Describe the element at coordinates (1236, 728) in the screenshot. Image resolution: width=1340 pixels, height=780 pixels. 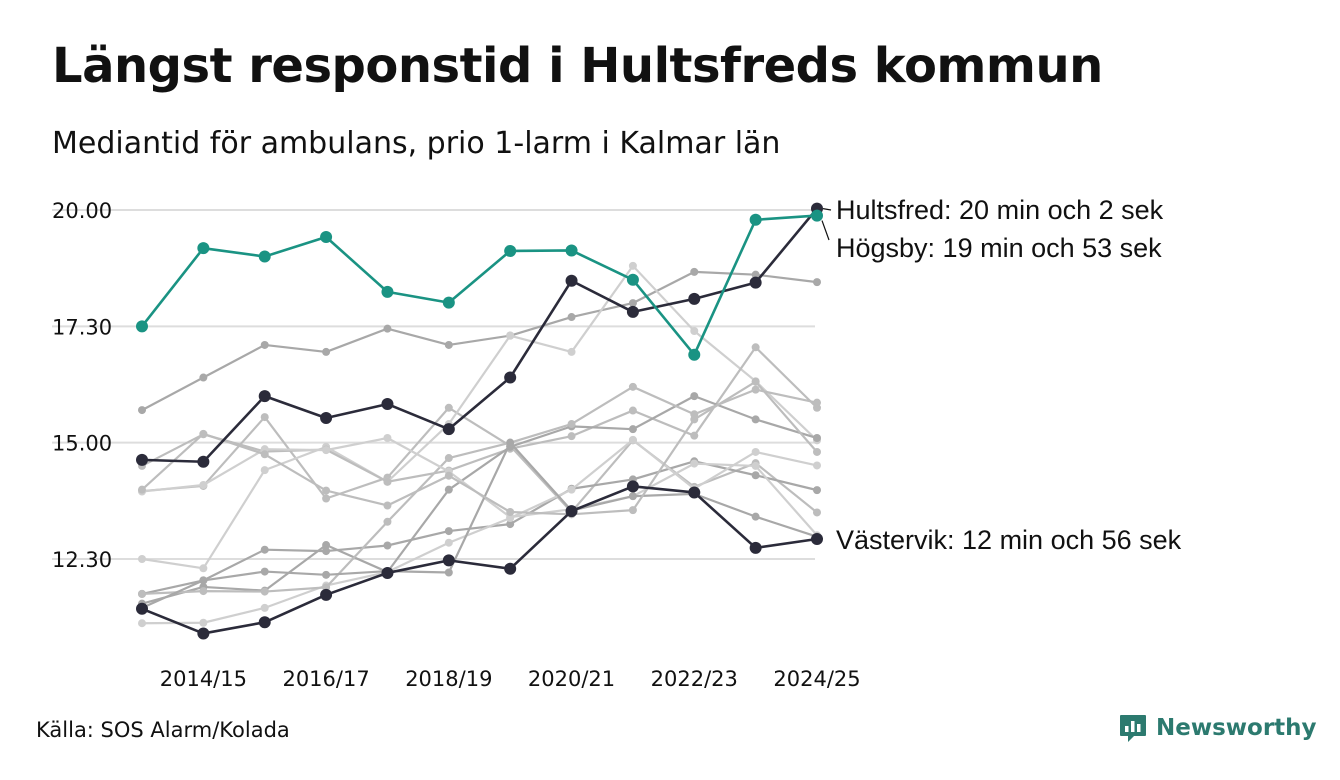
I see `brand-name: Newsworthy` at that location.